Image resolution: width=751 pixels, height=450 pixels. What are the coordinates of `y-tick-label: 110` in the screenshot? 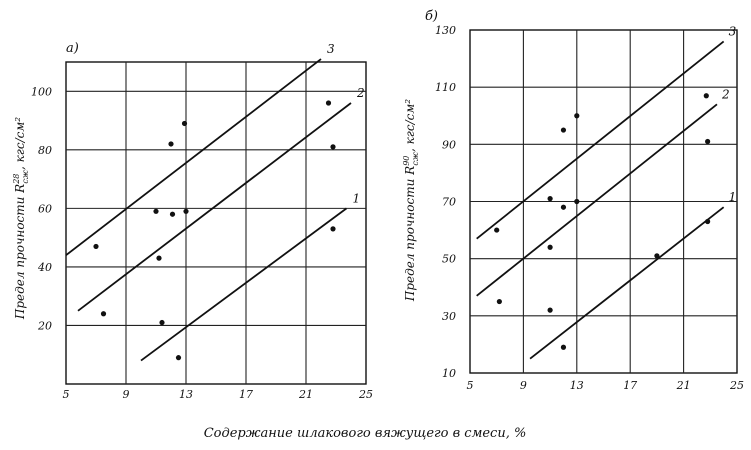 It's located at (445, 87).